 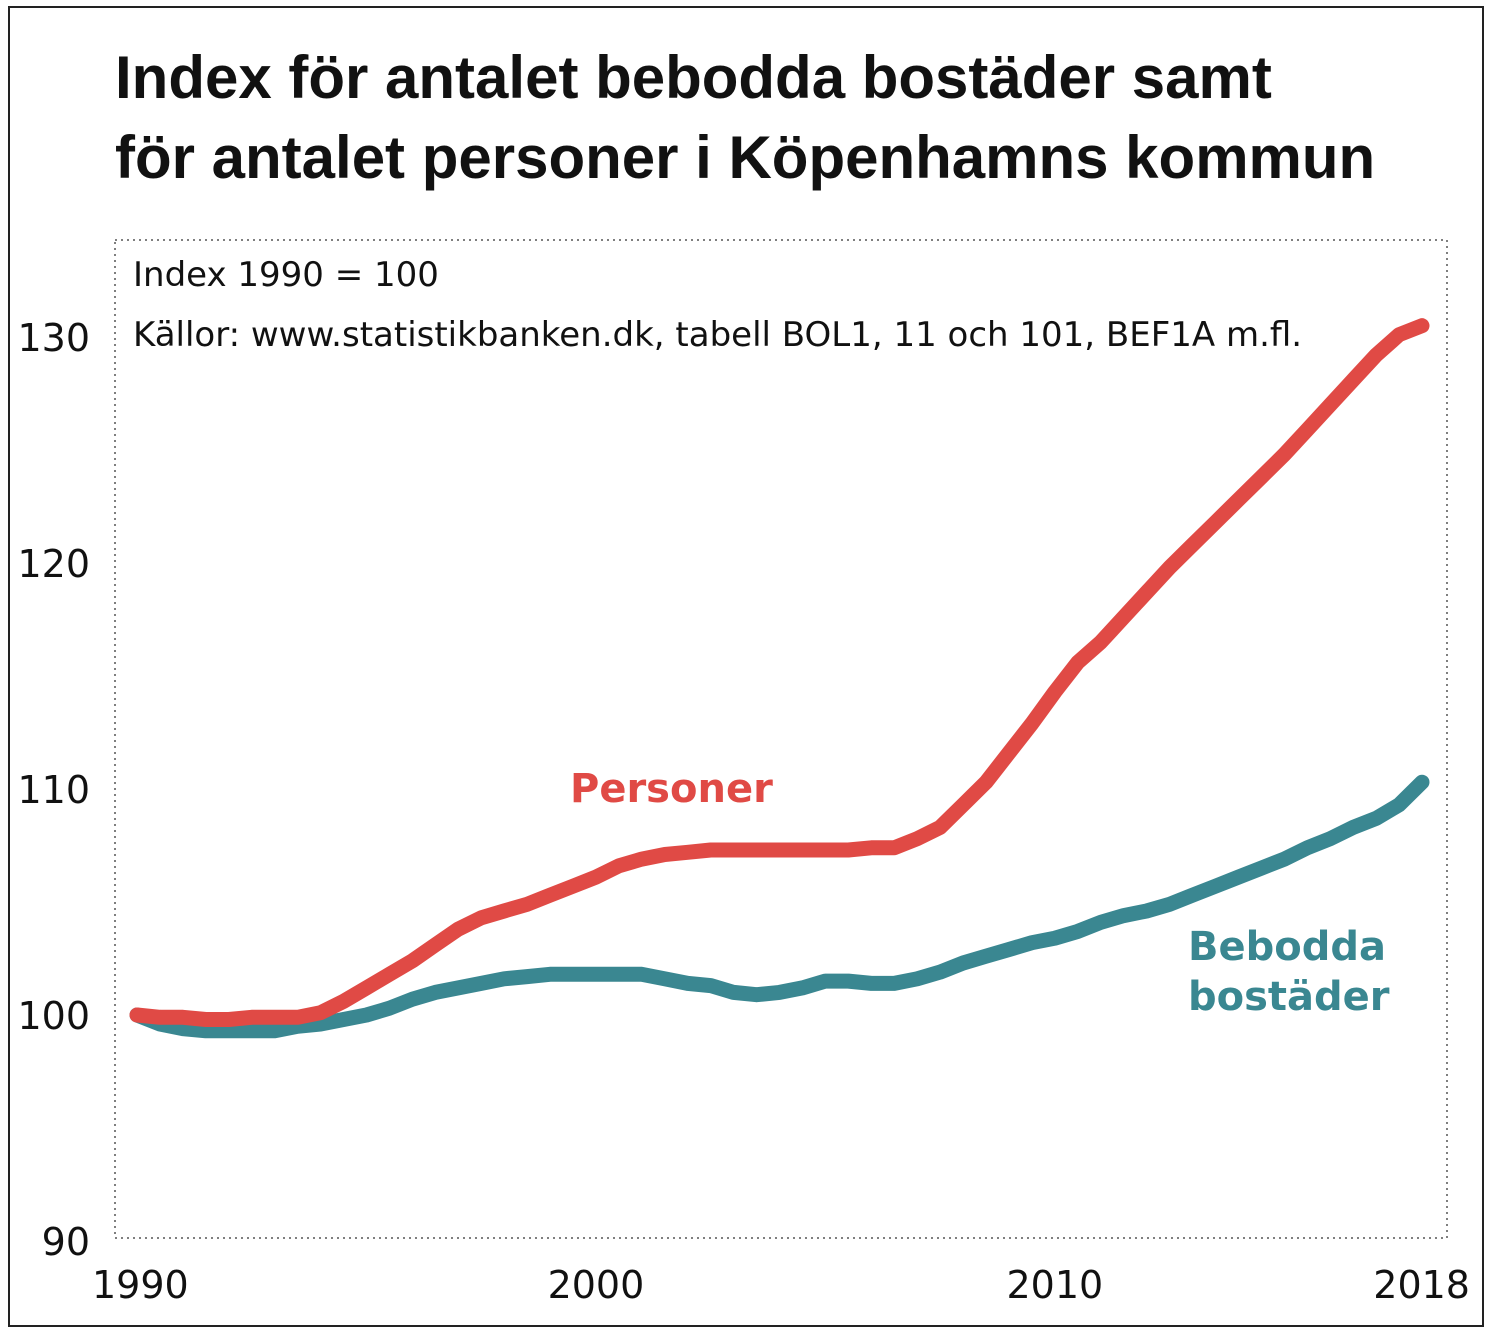 I want to click on x-axis-tick-labels: 1990 2000 2010 2018, so click(x=781, y=1285).